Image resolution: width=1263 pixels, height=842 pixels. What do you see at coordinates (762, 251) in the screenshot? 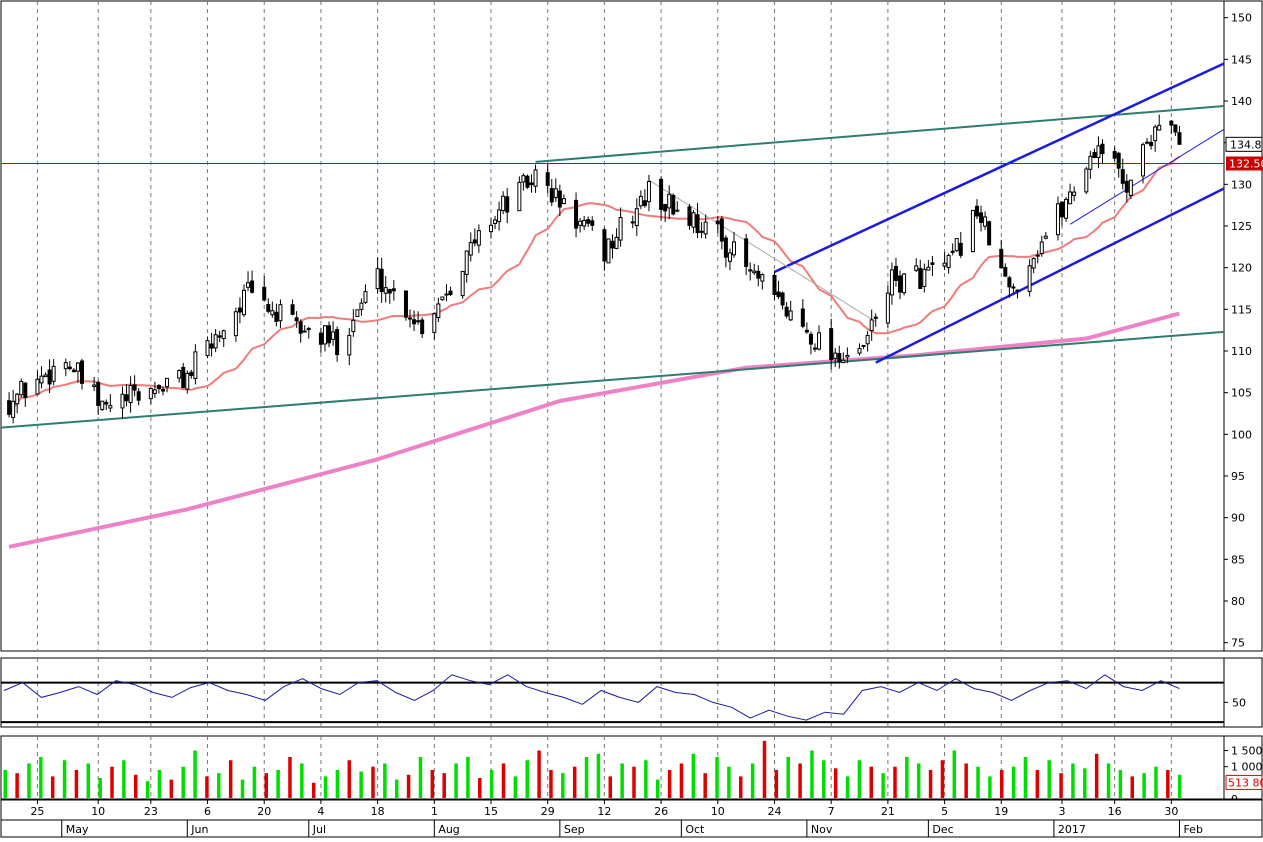
I see `decline-trendline` at bounding box center [762, 251].